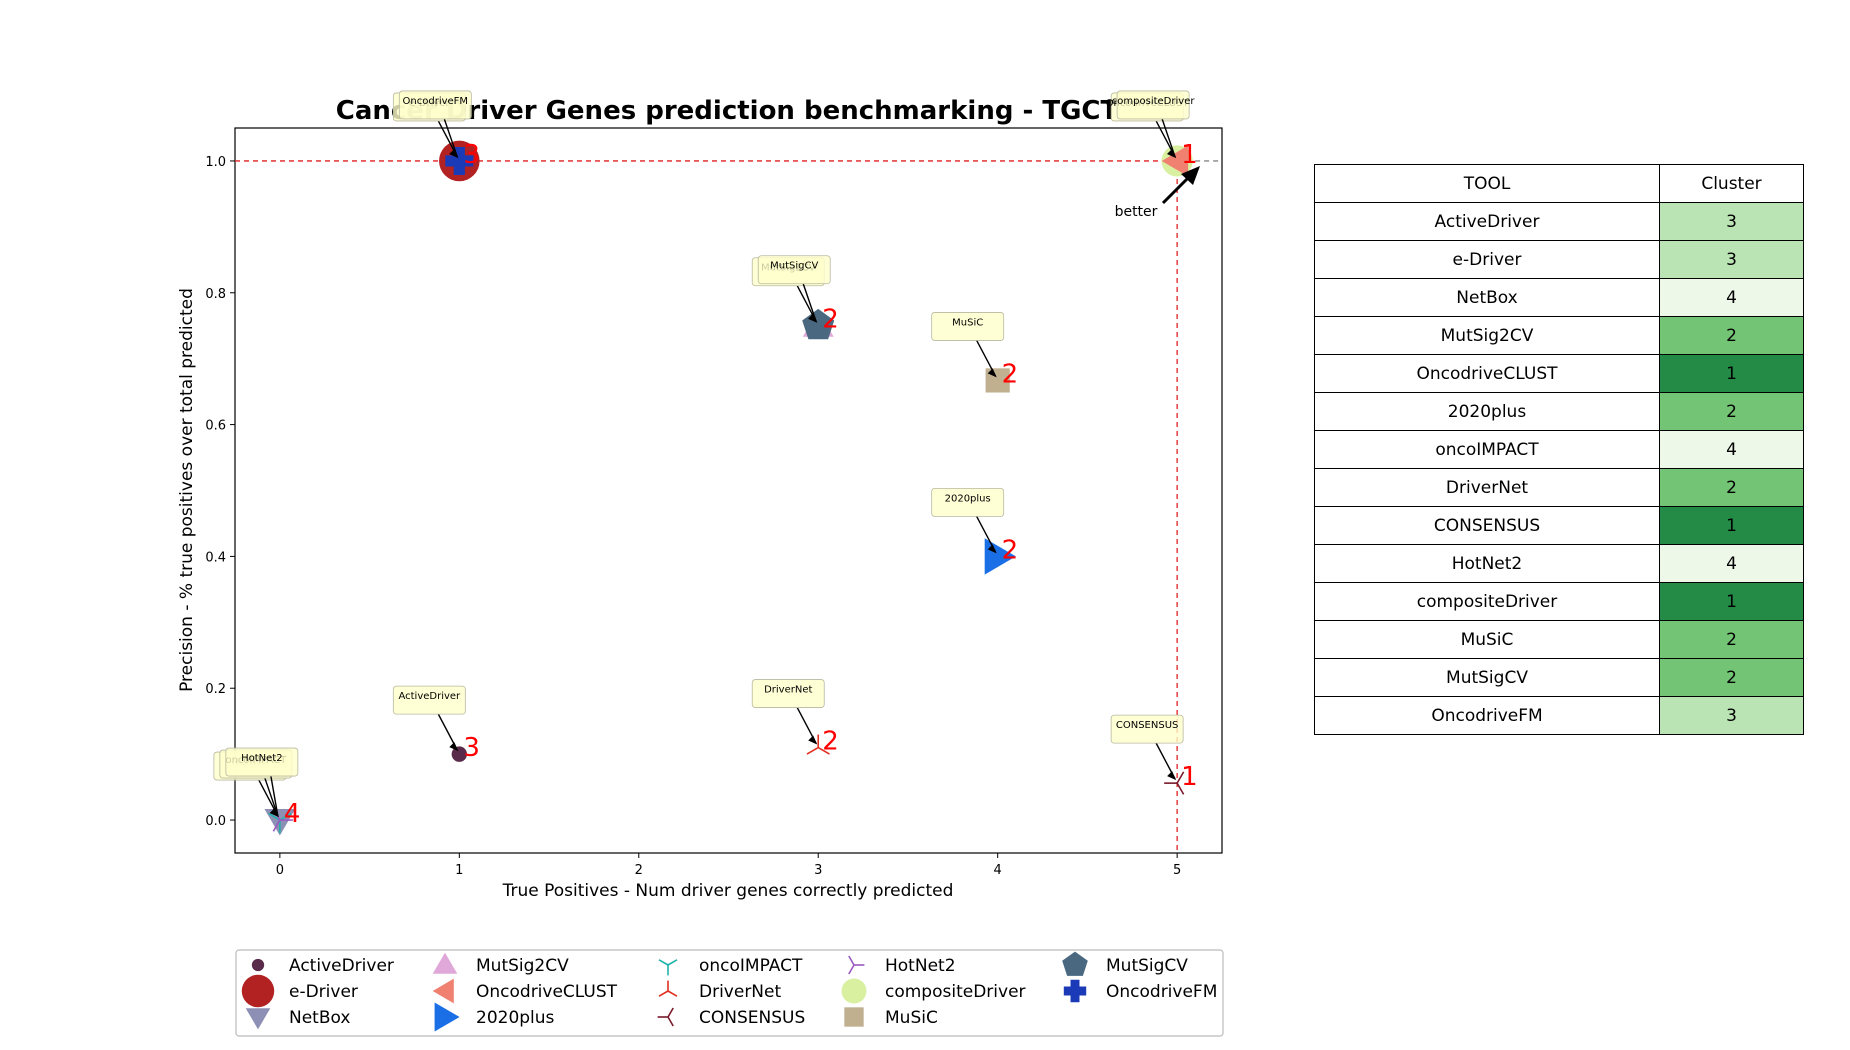 Image resolution: width=1850 pixels, height=1050 pixels. Describe the element at coordinates (1559, 639) in the screenshot. I see `cluster-table-row: MuSiC 2` at that location.